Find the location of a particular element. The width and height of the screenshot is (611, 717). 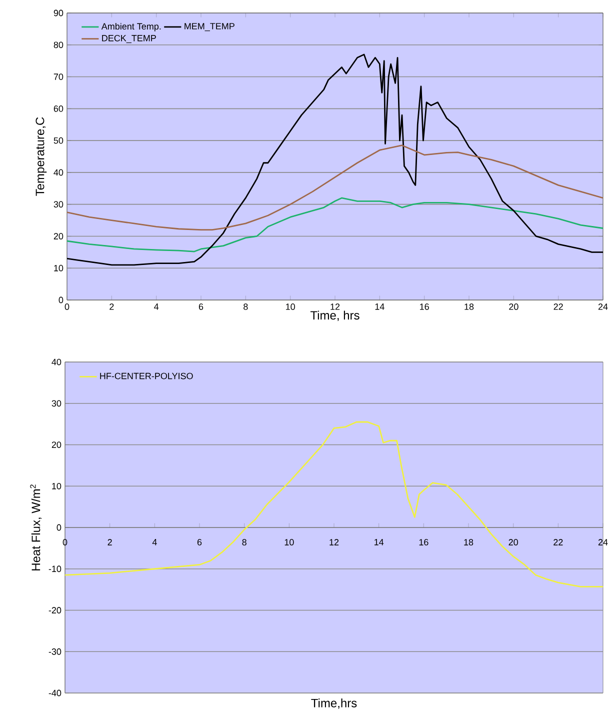

legend-label: MEM_TEMP is located at coordinates (209, 27).